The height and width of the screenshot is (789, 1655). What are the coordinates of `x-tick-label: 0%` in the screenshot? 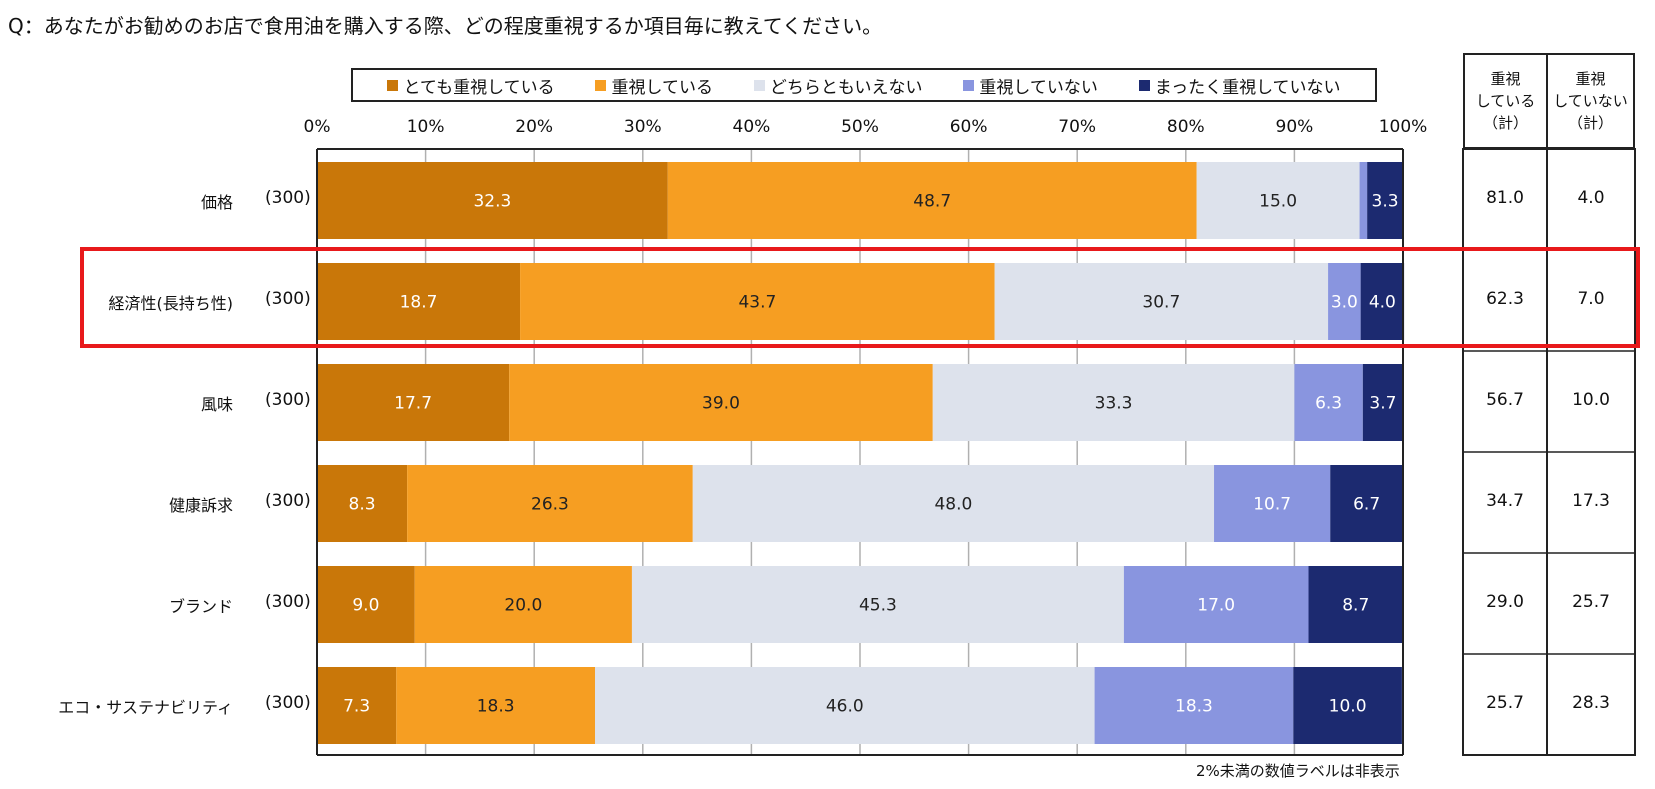 It's located at (317, 127).